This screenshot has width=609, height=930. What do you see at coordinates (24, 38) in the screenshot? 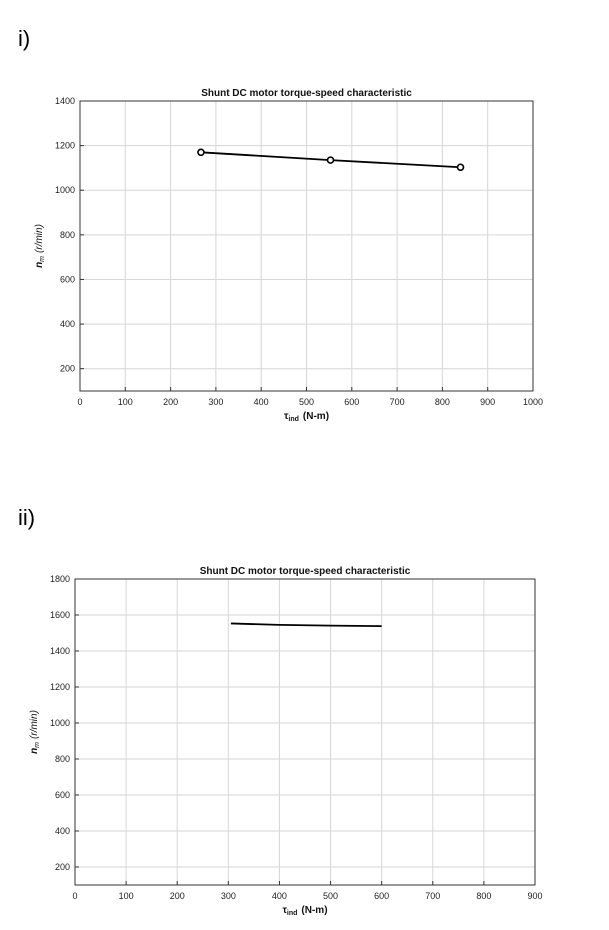
I see `part-i-label: i)` at bounding box center [24, 38].